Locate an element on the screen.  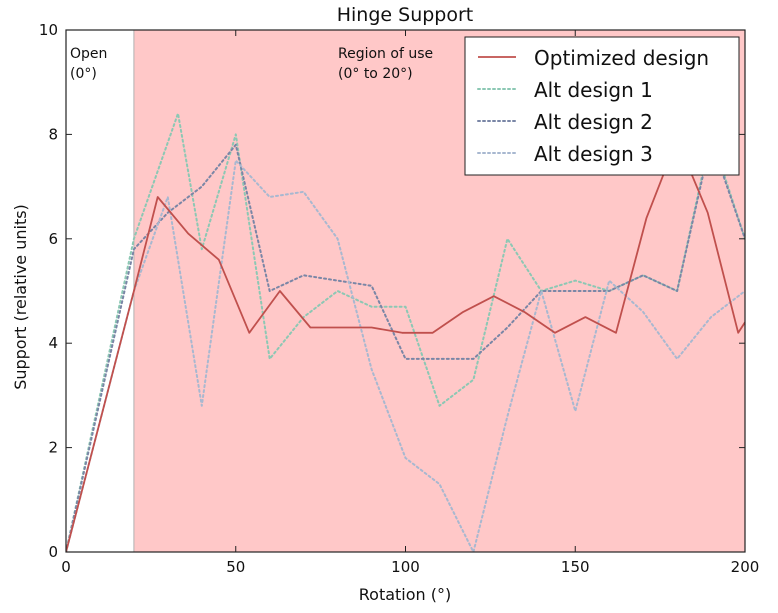
region-annotation-line2: (0° to 20°) is located at coordinates (375, 74).